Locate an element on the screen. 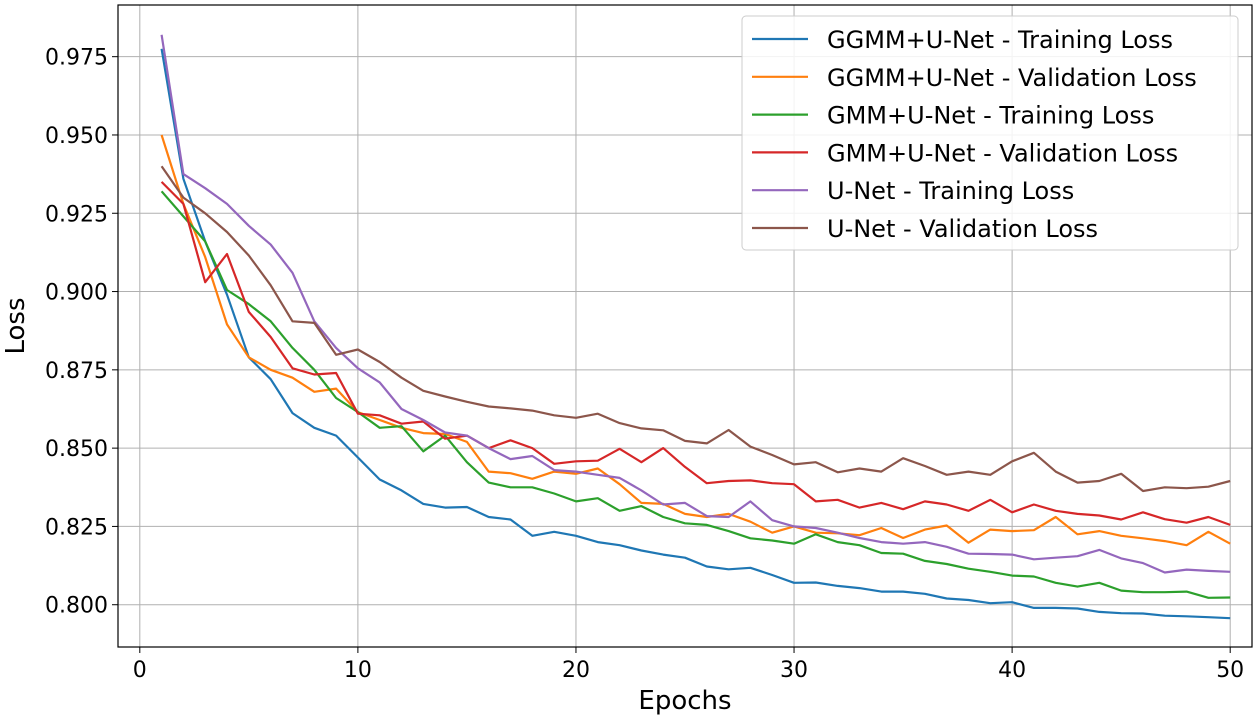  y-tick-label: 0.800 is located at coordinates (76, 606).